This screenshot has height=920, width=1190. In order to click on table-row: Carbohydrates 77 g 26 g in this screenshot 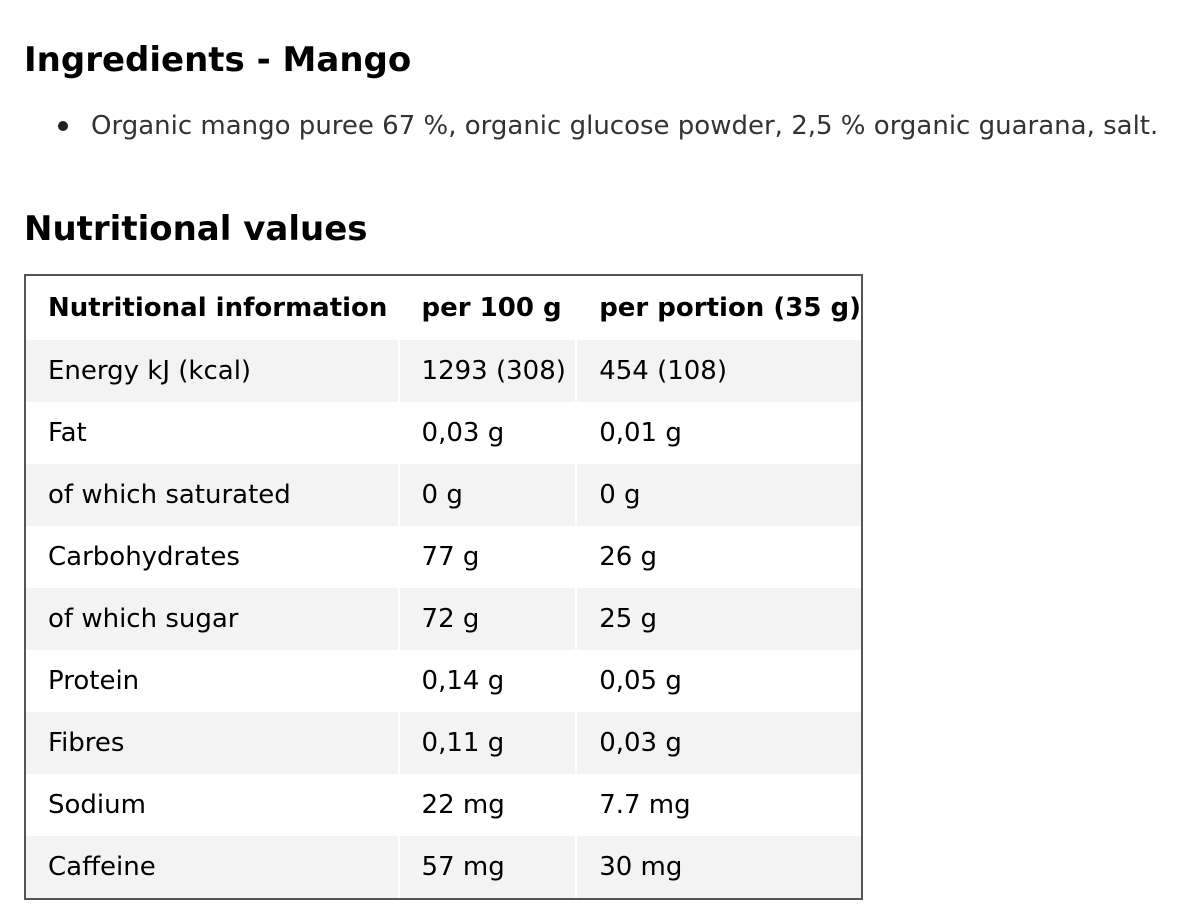, I will do `click(443, 557)`.